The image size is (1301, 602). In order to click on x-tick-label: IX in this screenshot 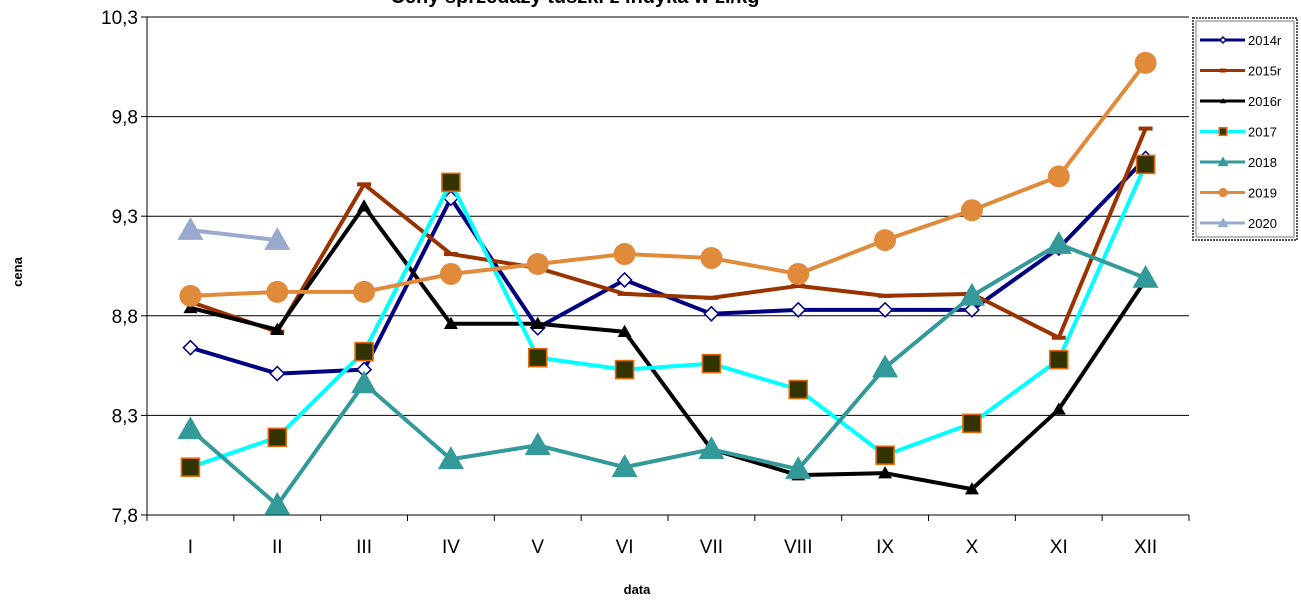, I will do `click(885, 547)`.